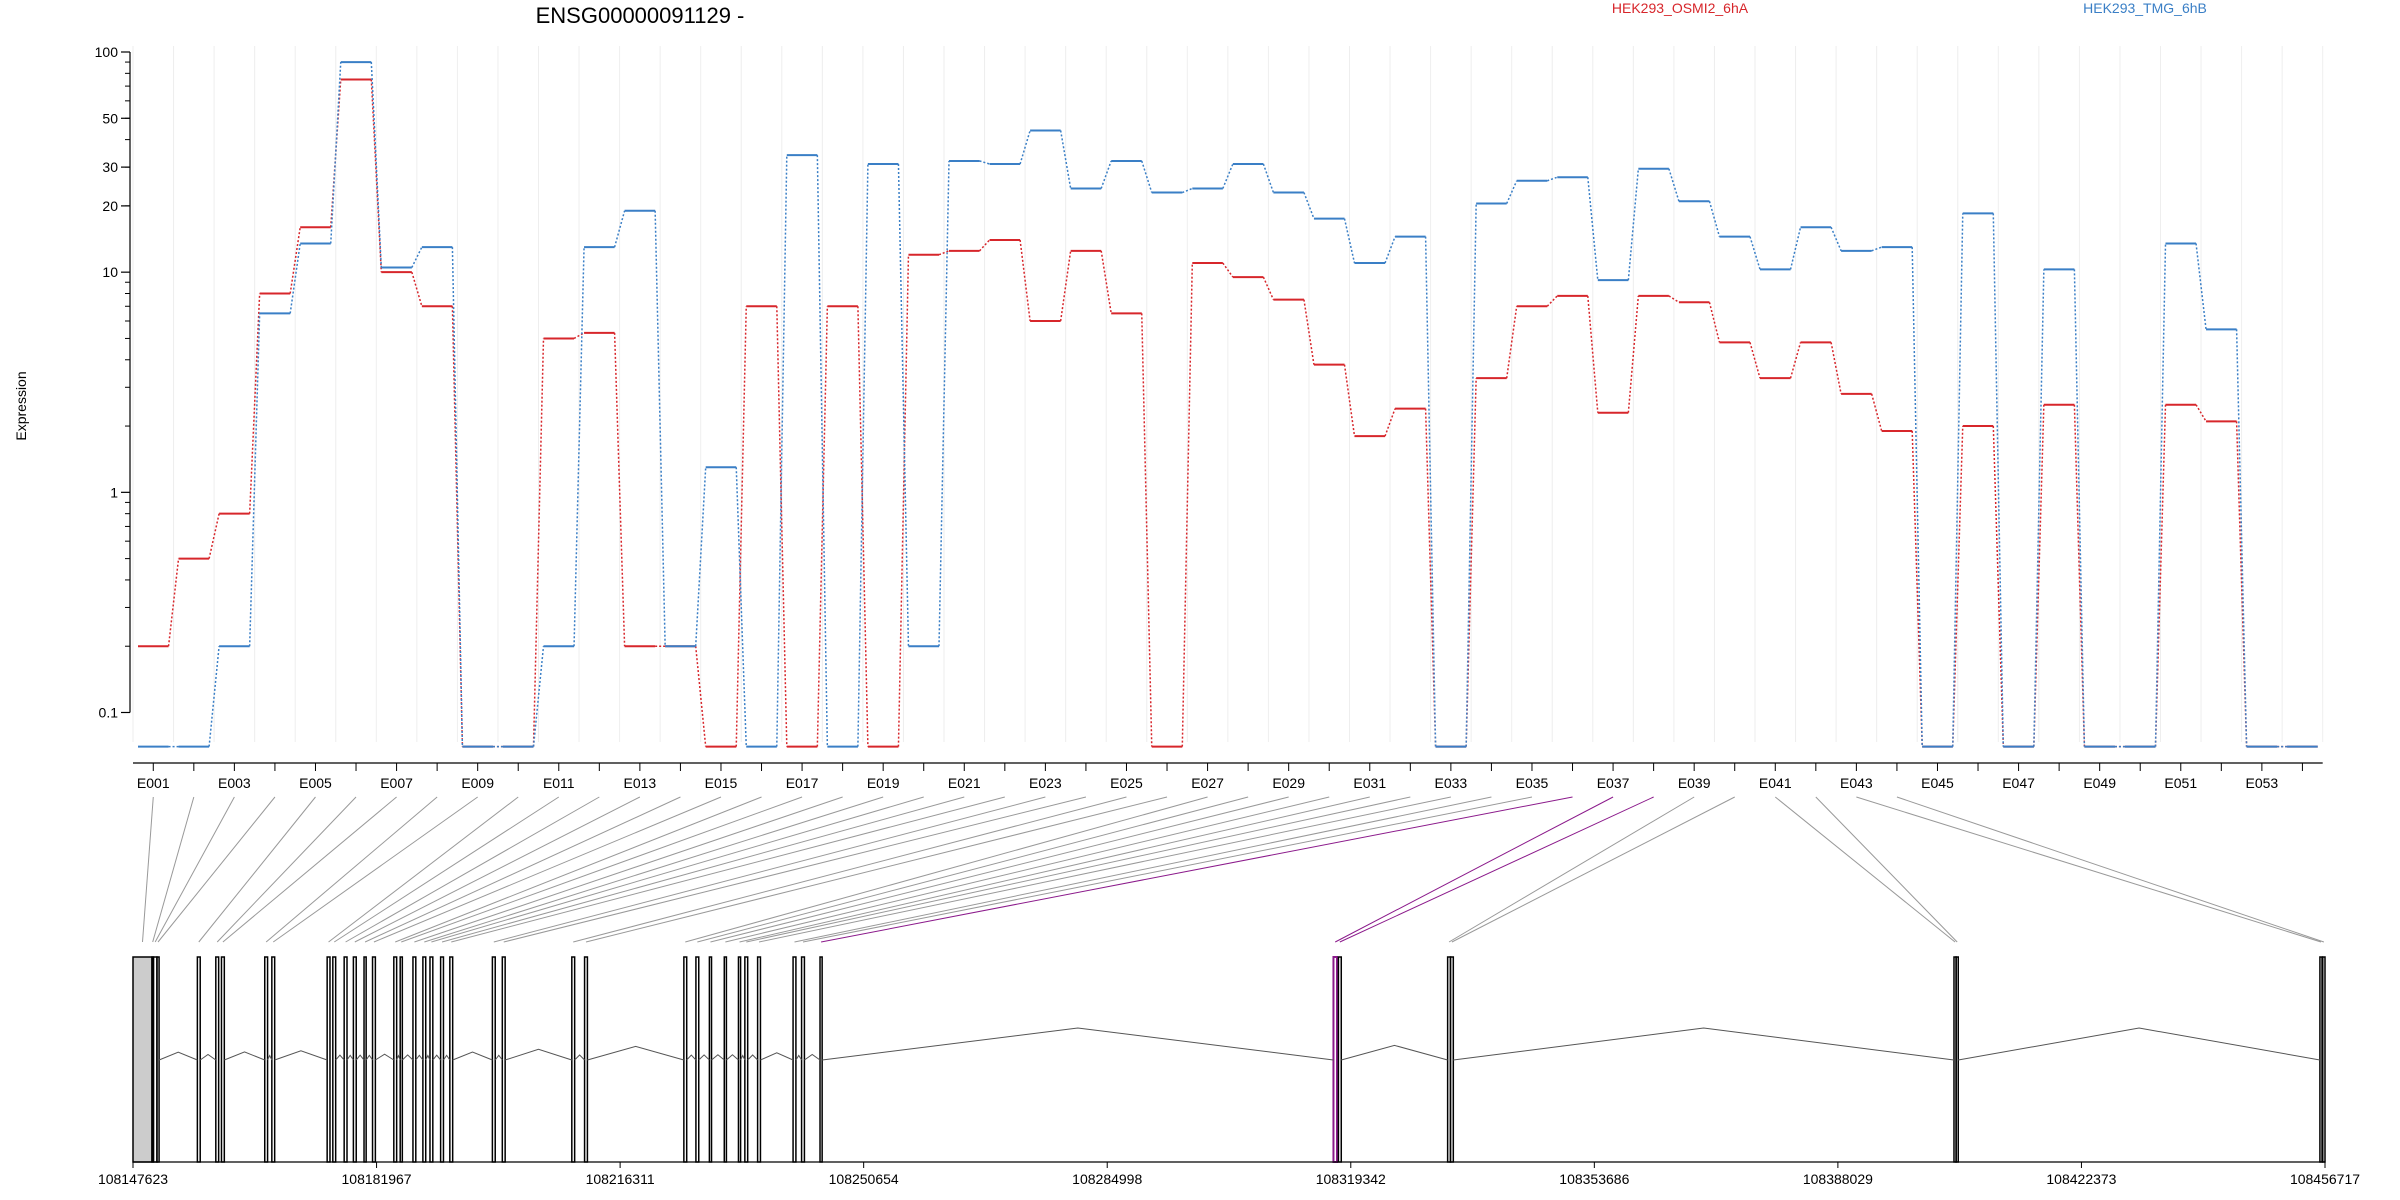 Image resolution: width=2400 pixels, height=1200 pixels. I want to click on x-tick-label: E027, so click(1207, 783).